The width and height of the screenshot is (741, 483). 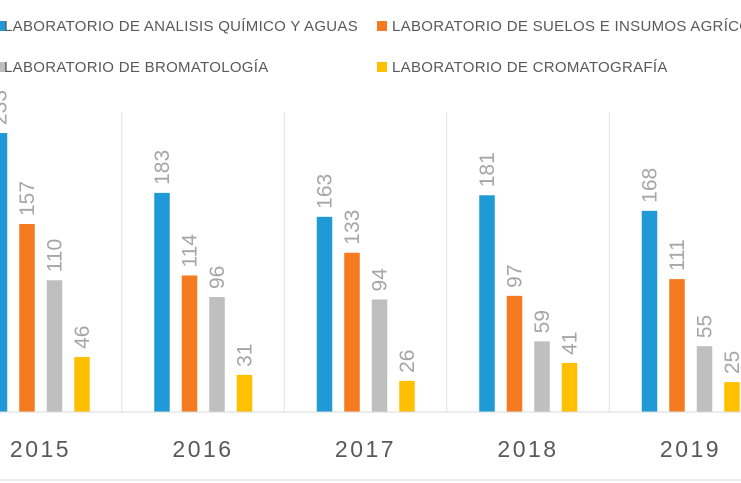 What do you see at coordinates (527, 449) in the screenshot?
I see `category-label-2018: 2018` at bounding box center [527, 449].